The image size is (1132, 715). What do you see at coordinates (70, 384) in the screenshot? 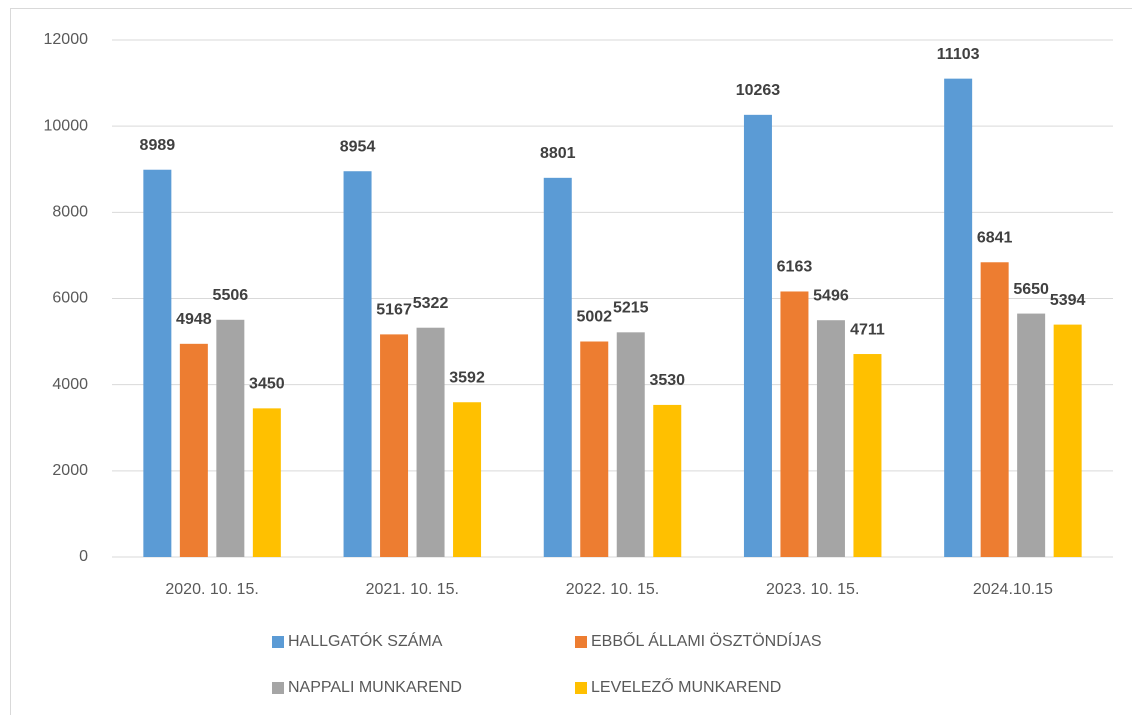
I see `y-tick-label: 4000` at bounding box center [70, 384].